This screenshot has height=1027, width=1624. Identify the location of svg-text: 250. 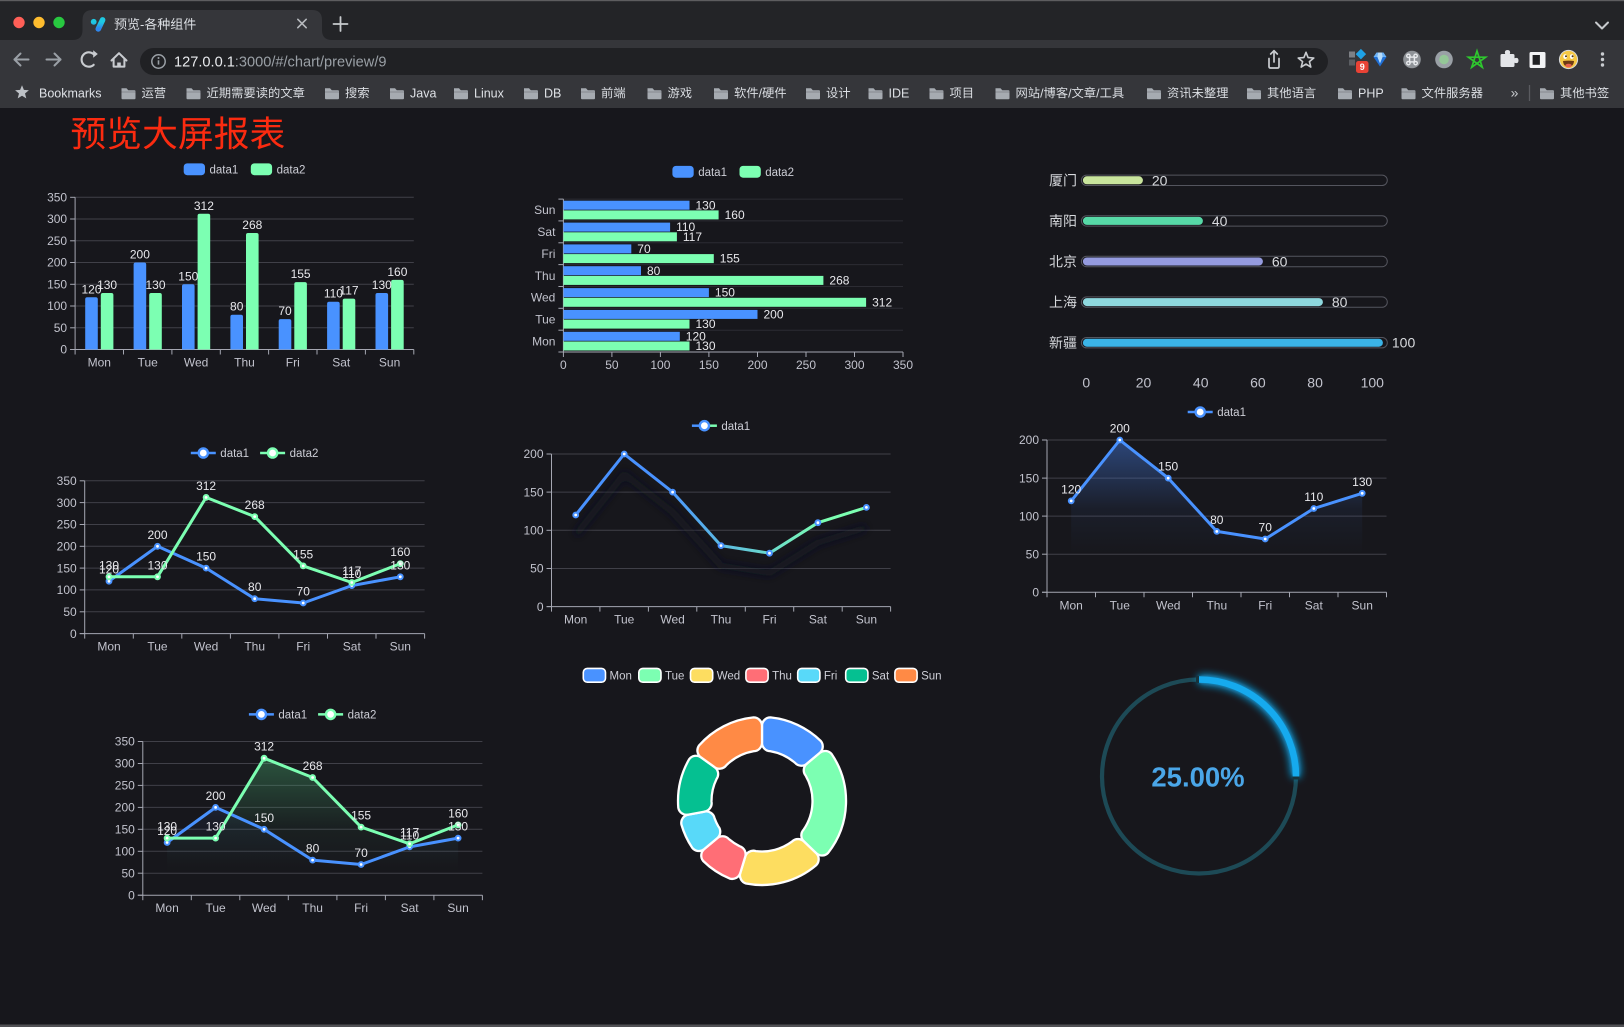
(67, 525).